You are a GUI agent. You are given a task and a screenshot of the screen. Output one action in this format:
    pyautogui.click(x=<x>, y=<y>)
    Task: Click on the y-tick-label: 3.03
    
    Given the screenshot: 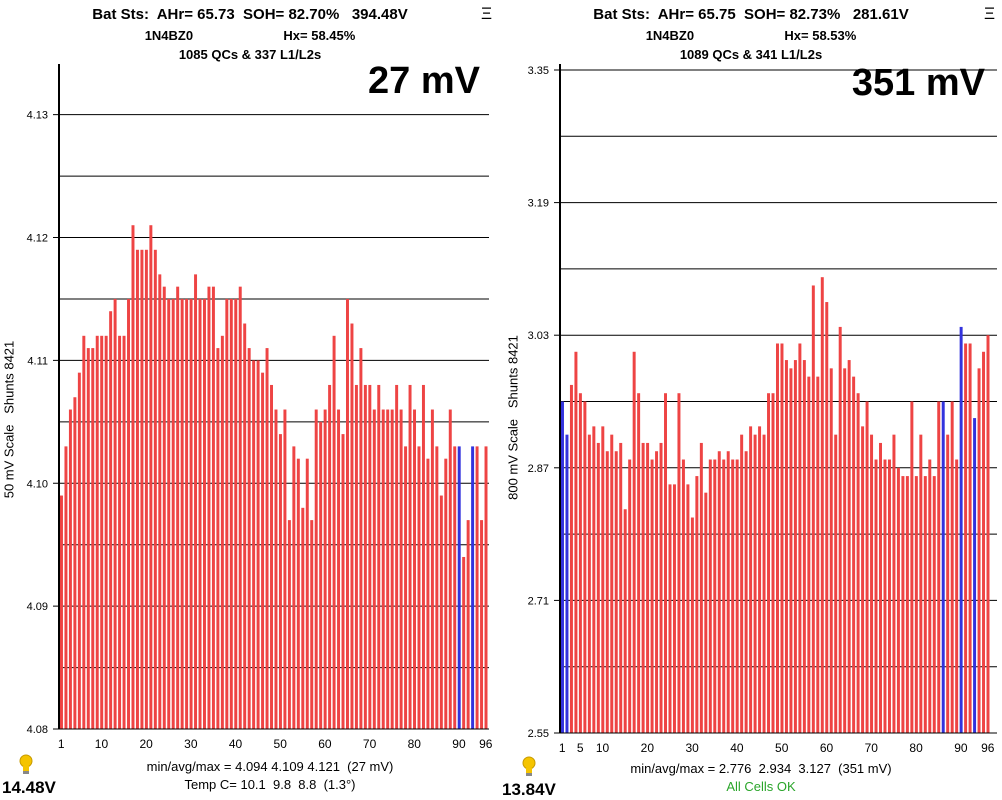 What is the action you would take?
    pyautogui.click(x=538, y=336)
    